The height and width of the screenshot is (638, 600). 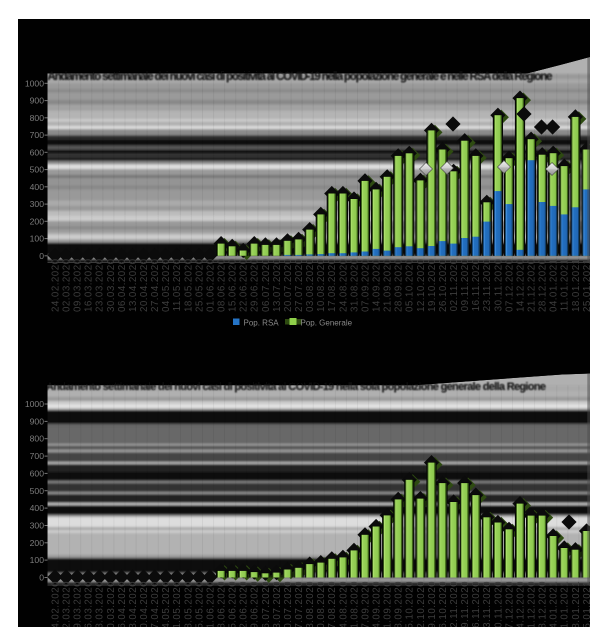 What do you see at coordinates (55, 608) in the screenshot?
I see `svg-text: 24.02.2020` at bounding box center [55, 608].